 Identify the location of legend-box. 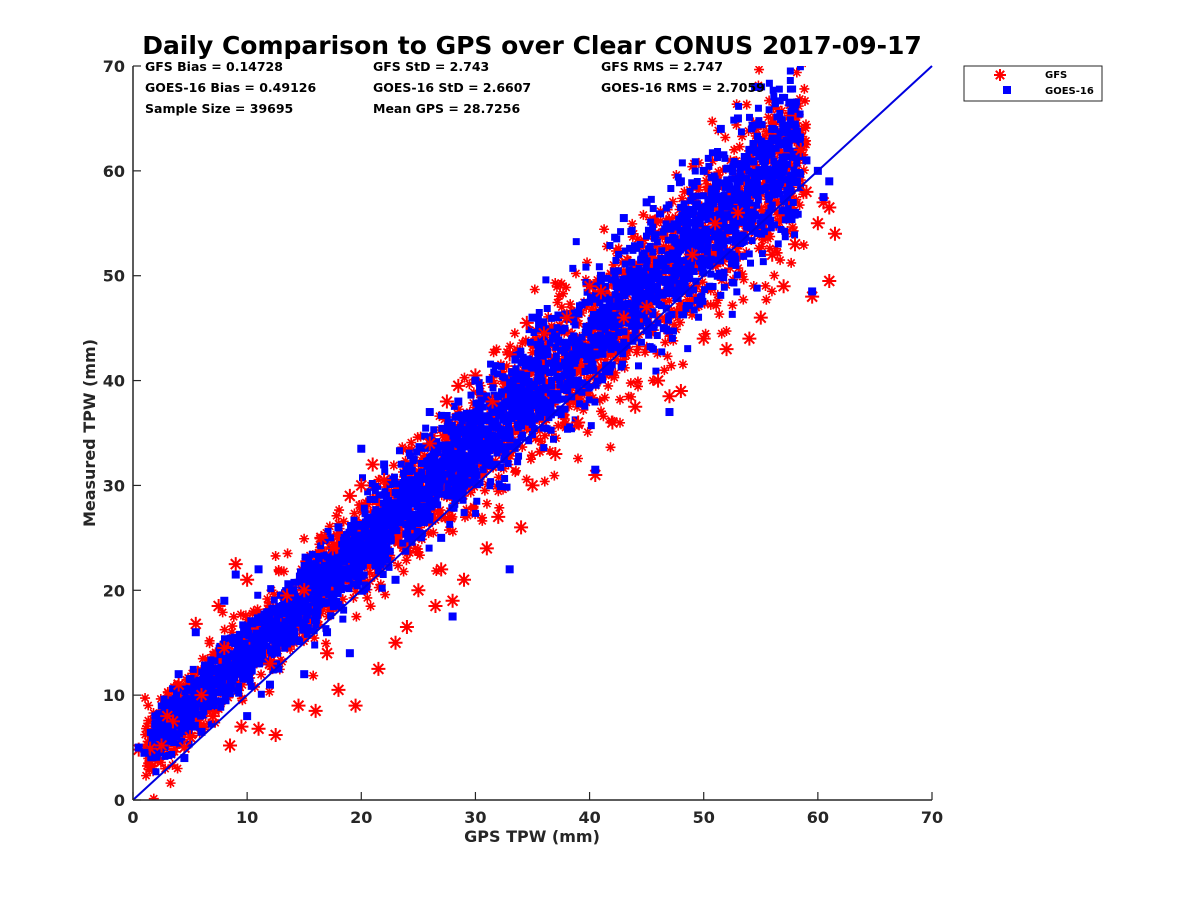
(1033, 83).